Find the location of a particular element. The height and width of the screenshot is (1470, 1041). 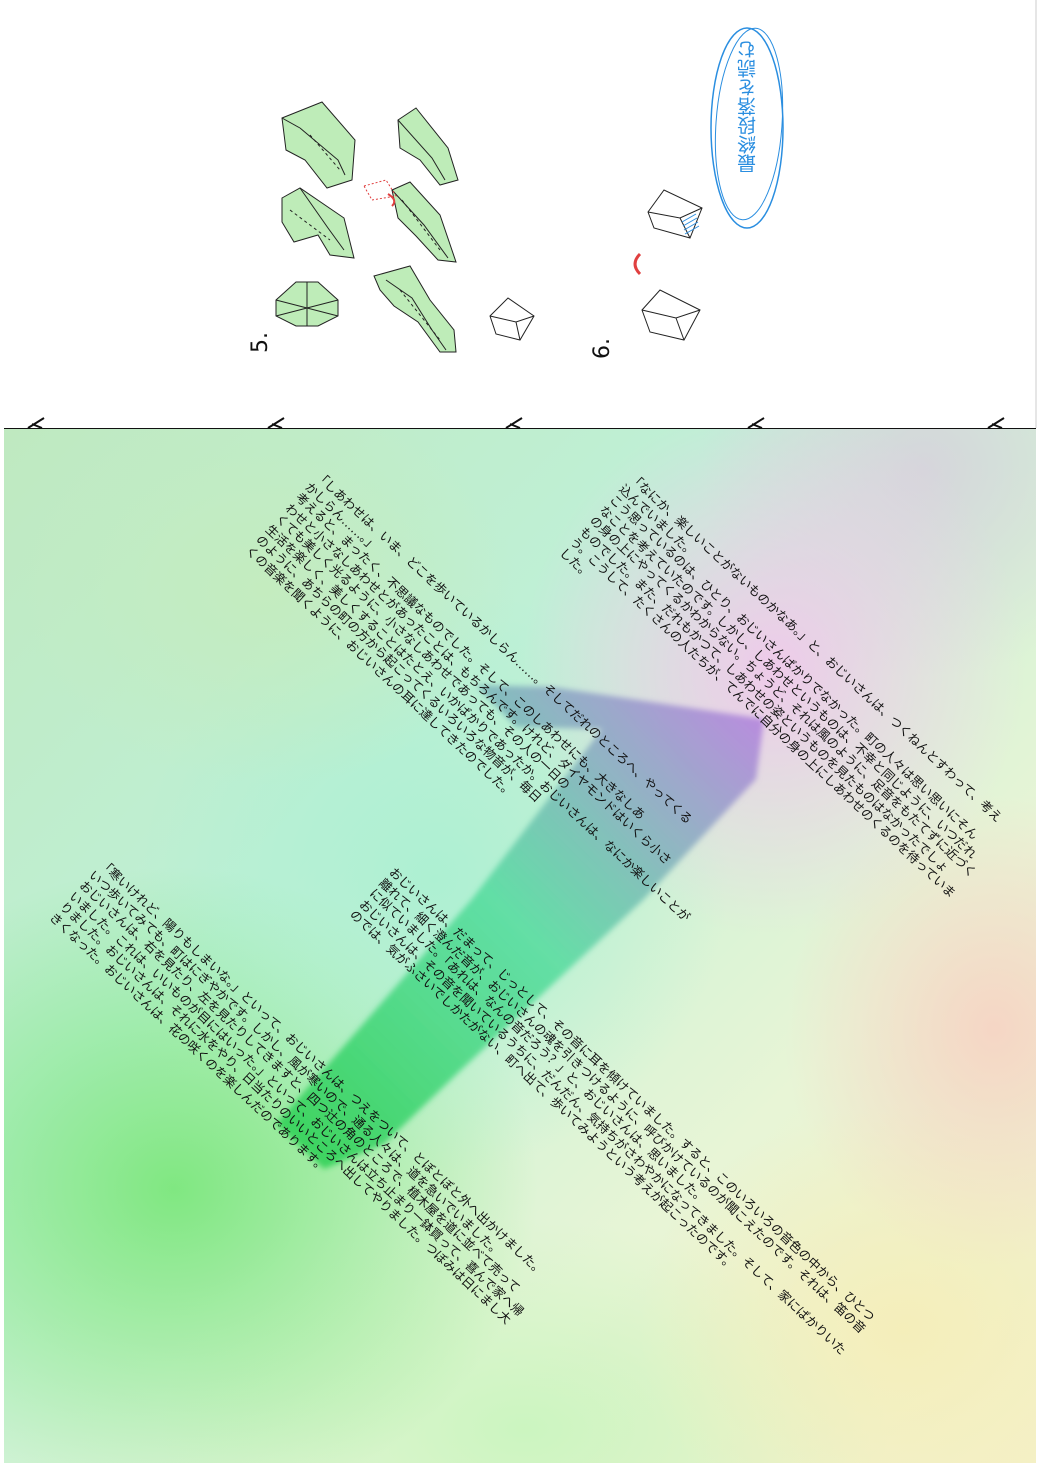

cube-step6-a is located at coordinates (671, 315).